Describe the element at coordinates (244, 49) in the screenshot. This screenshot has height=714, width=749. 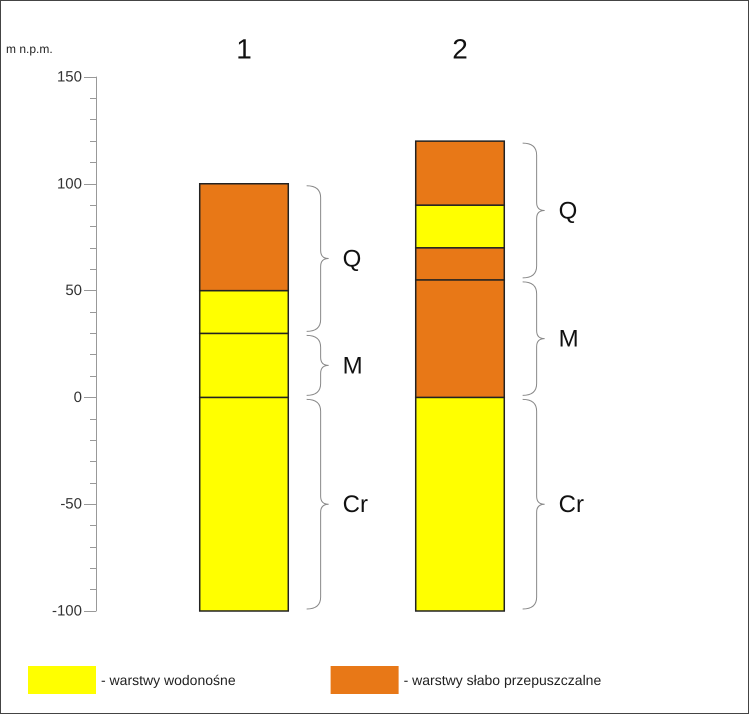
I see `x-tick-label: 1` at that location.